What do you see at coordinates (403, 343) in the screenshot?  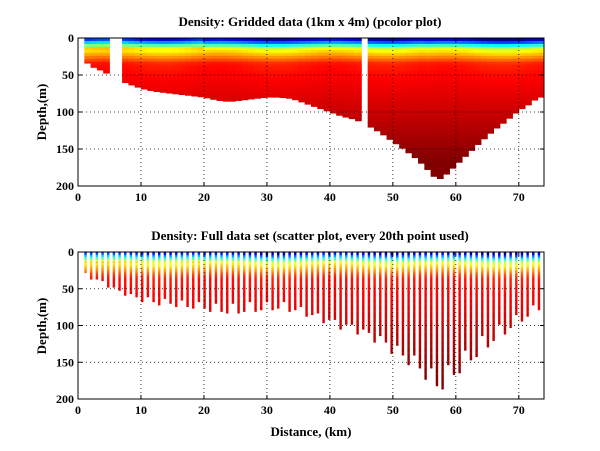 I see `scatter-point-2065` at bounding box center [403, 343].